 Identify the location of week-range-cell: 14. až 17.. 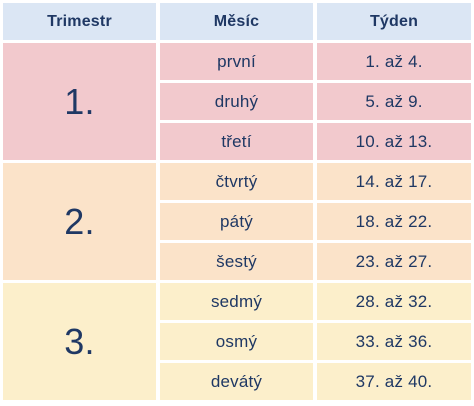
(394, 181).